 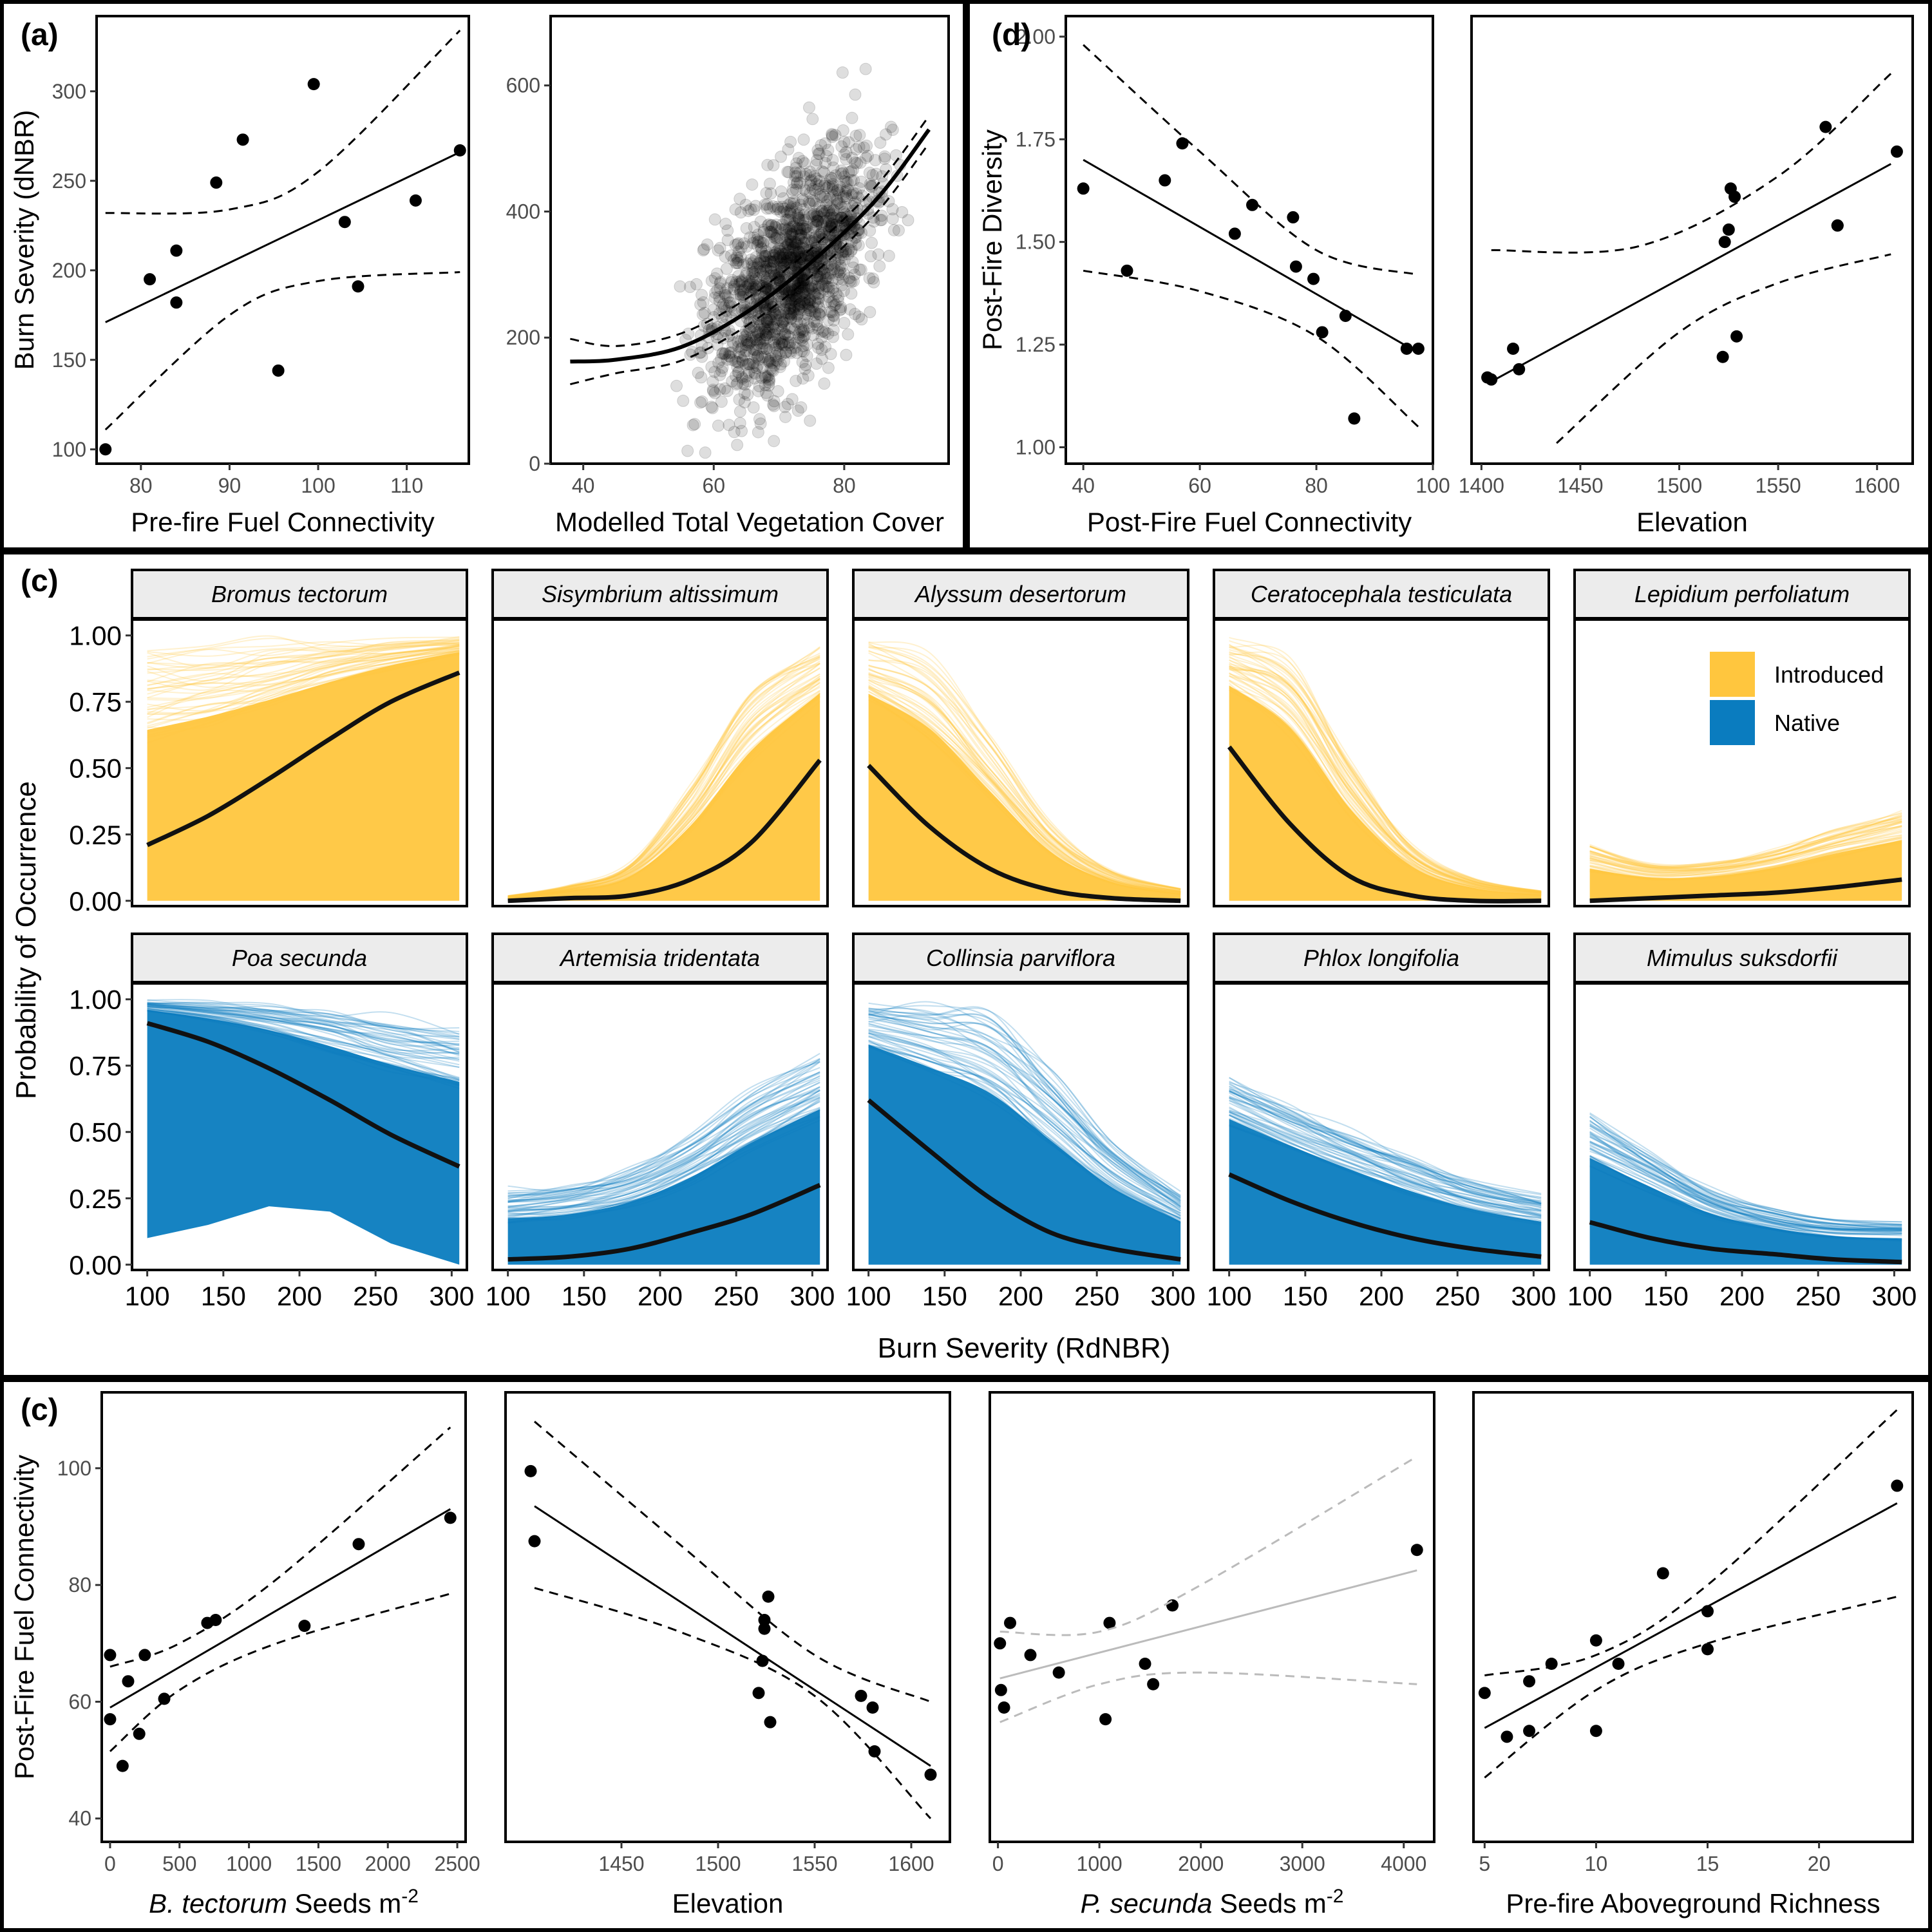 What do you see at coordinates (318, 1863) in the screenshot?
I see `x-tick-label: 1500` at bounding box center [318, 1863].